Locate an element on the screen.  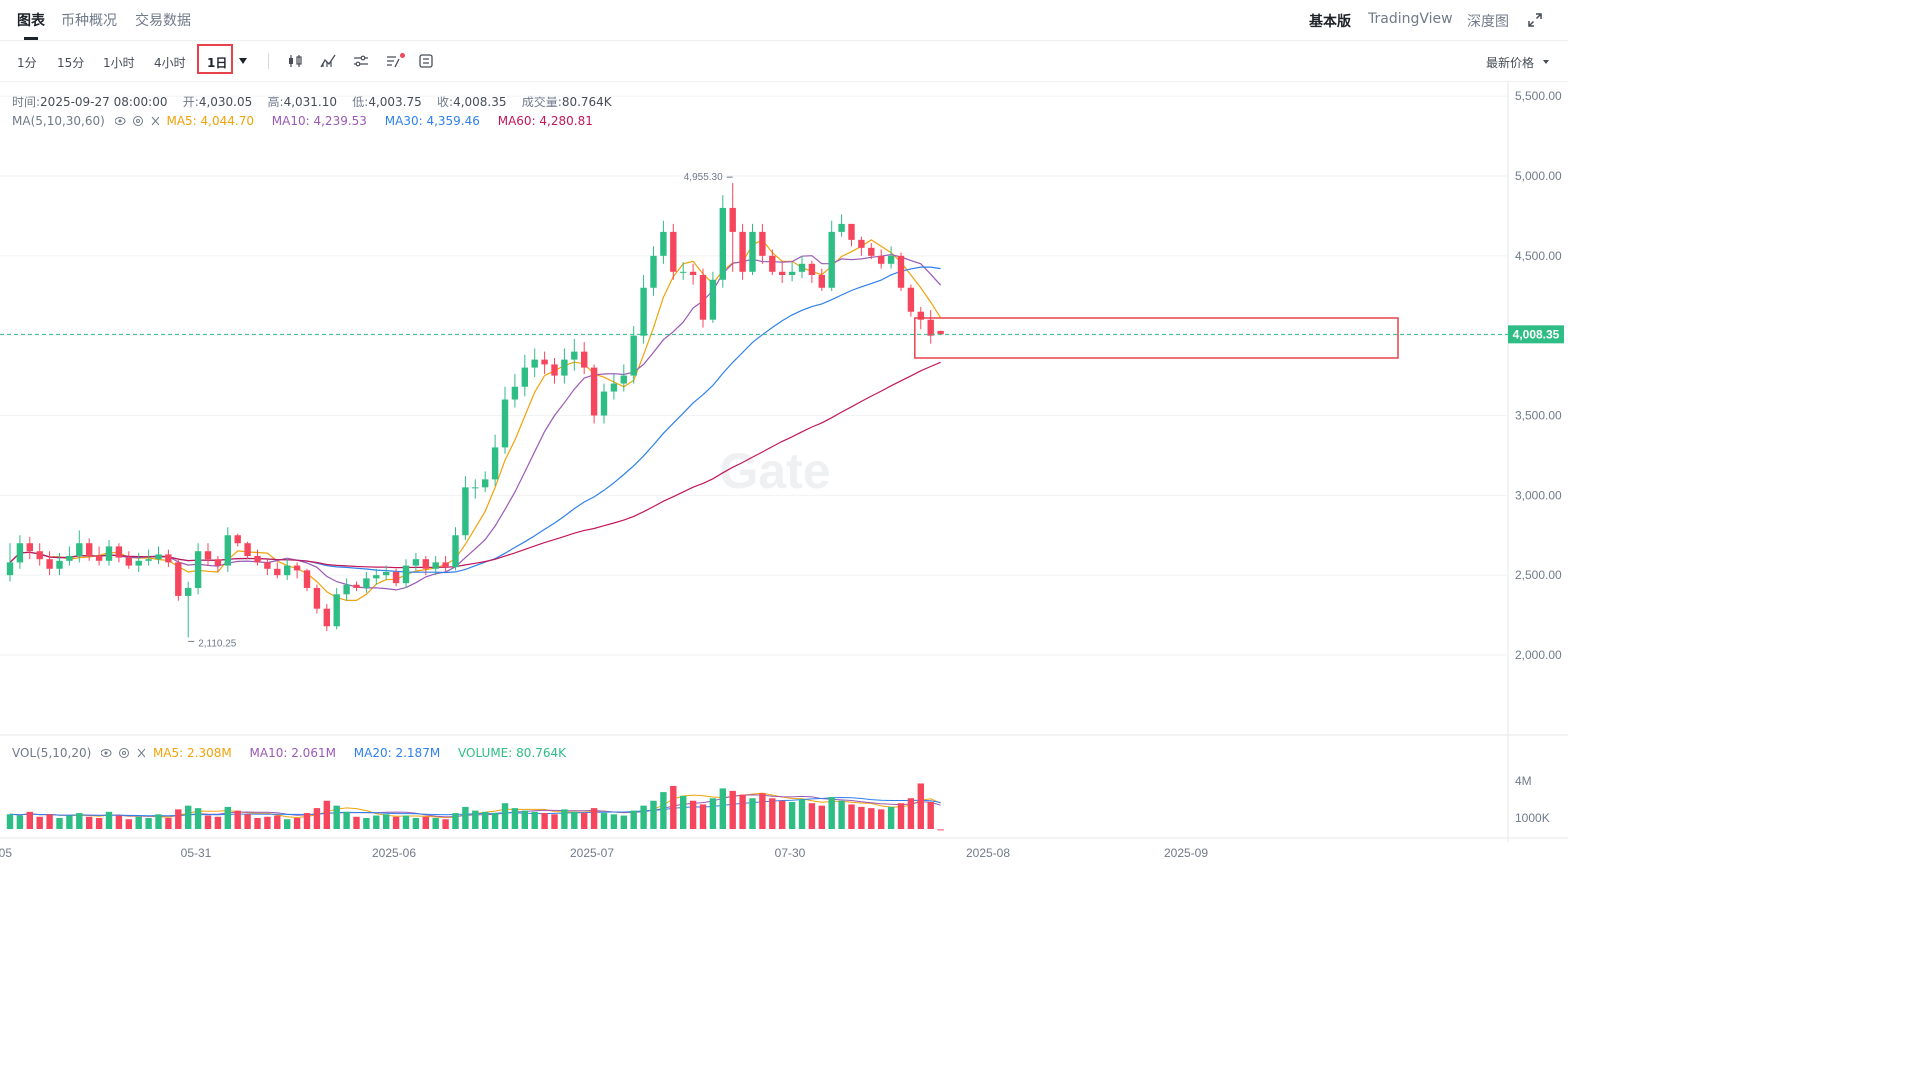
ma60-line is located at coordinates (475, 465).